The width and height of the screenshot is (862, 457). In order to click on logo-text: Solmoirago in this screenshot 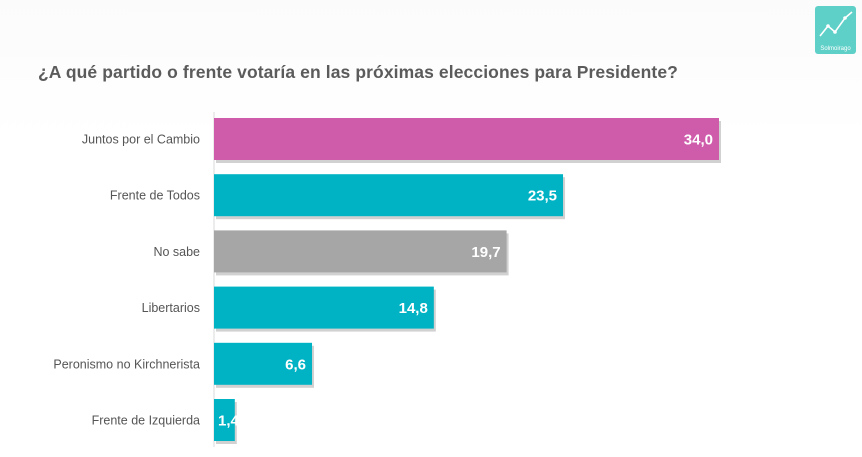, I will do `click(835, 49)`.